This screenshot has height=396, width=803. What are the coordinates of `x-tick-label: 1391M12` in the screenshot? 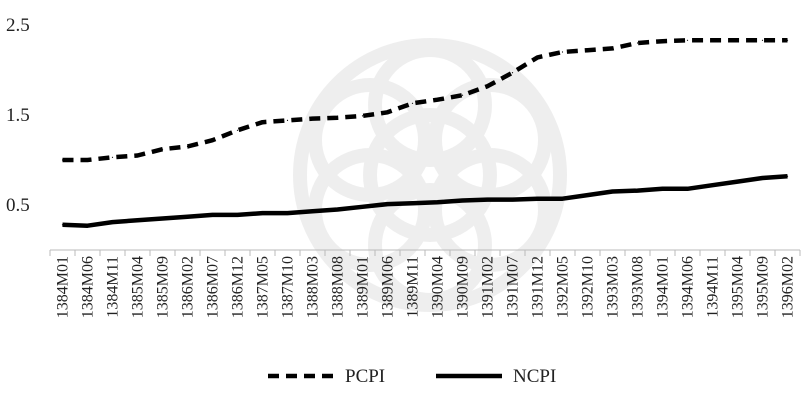 It's located at (538, 287).